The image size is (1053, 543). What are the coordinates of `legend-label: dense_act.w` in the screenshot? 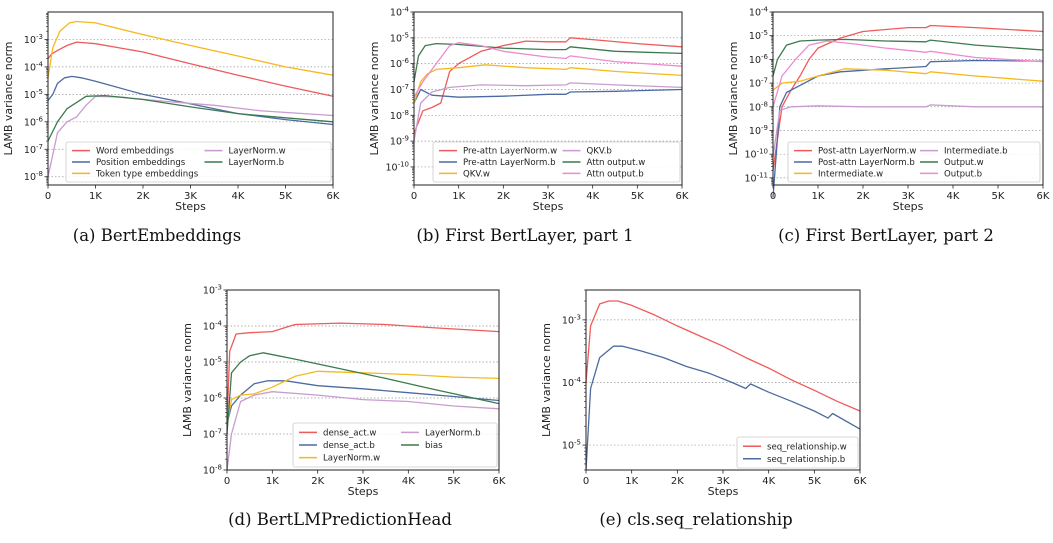 It's located at (349, 433).